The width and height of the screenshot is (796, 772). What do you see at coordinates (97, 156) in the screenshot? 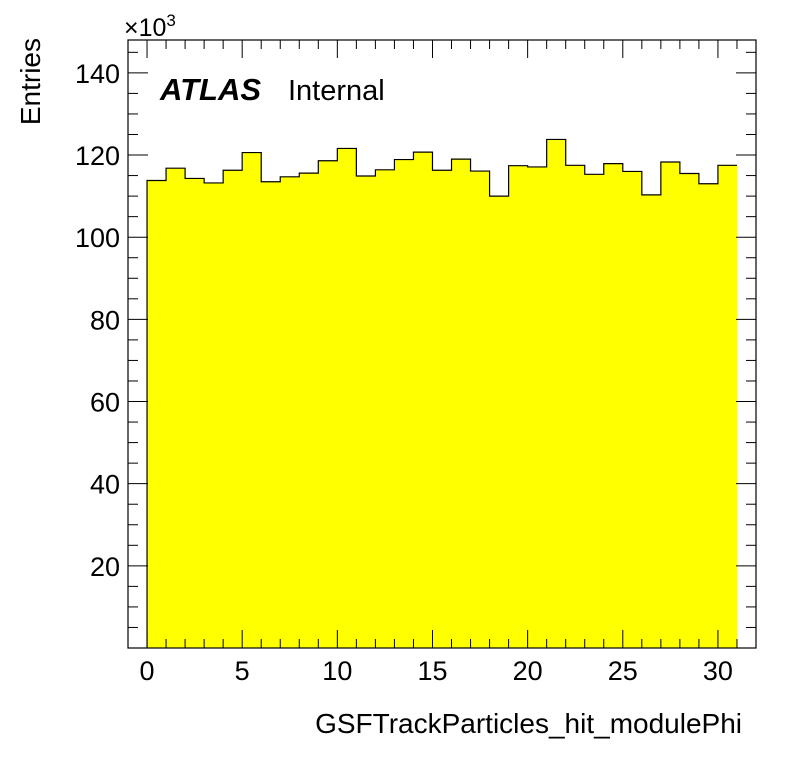
I see `y-tick-label: 120` at bounding box center [97, 156].